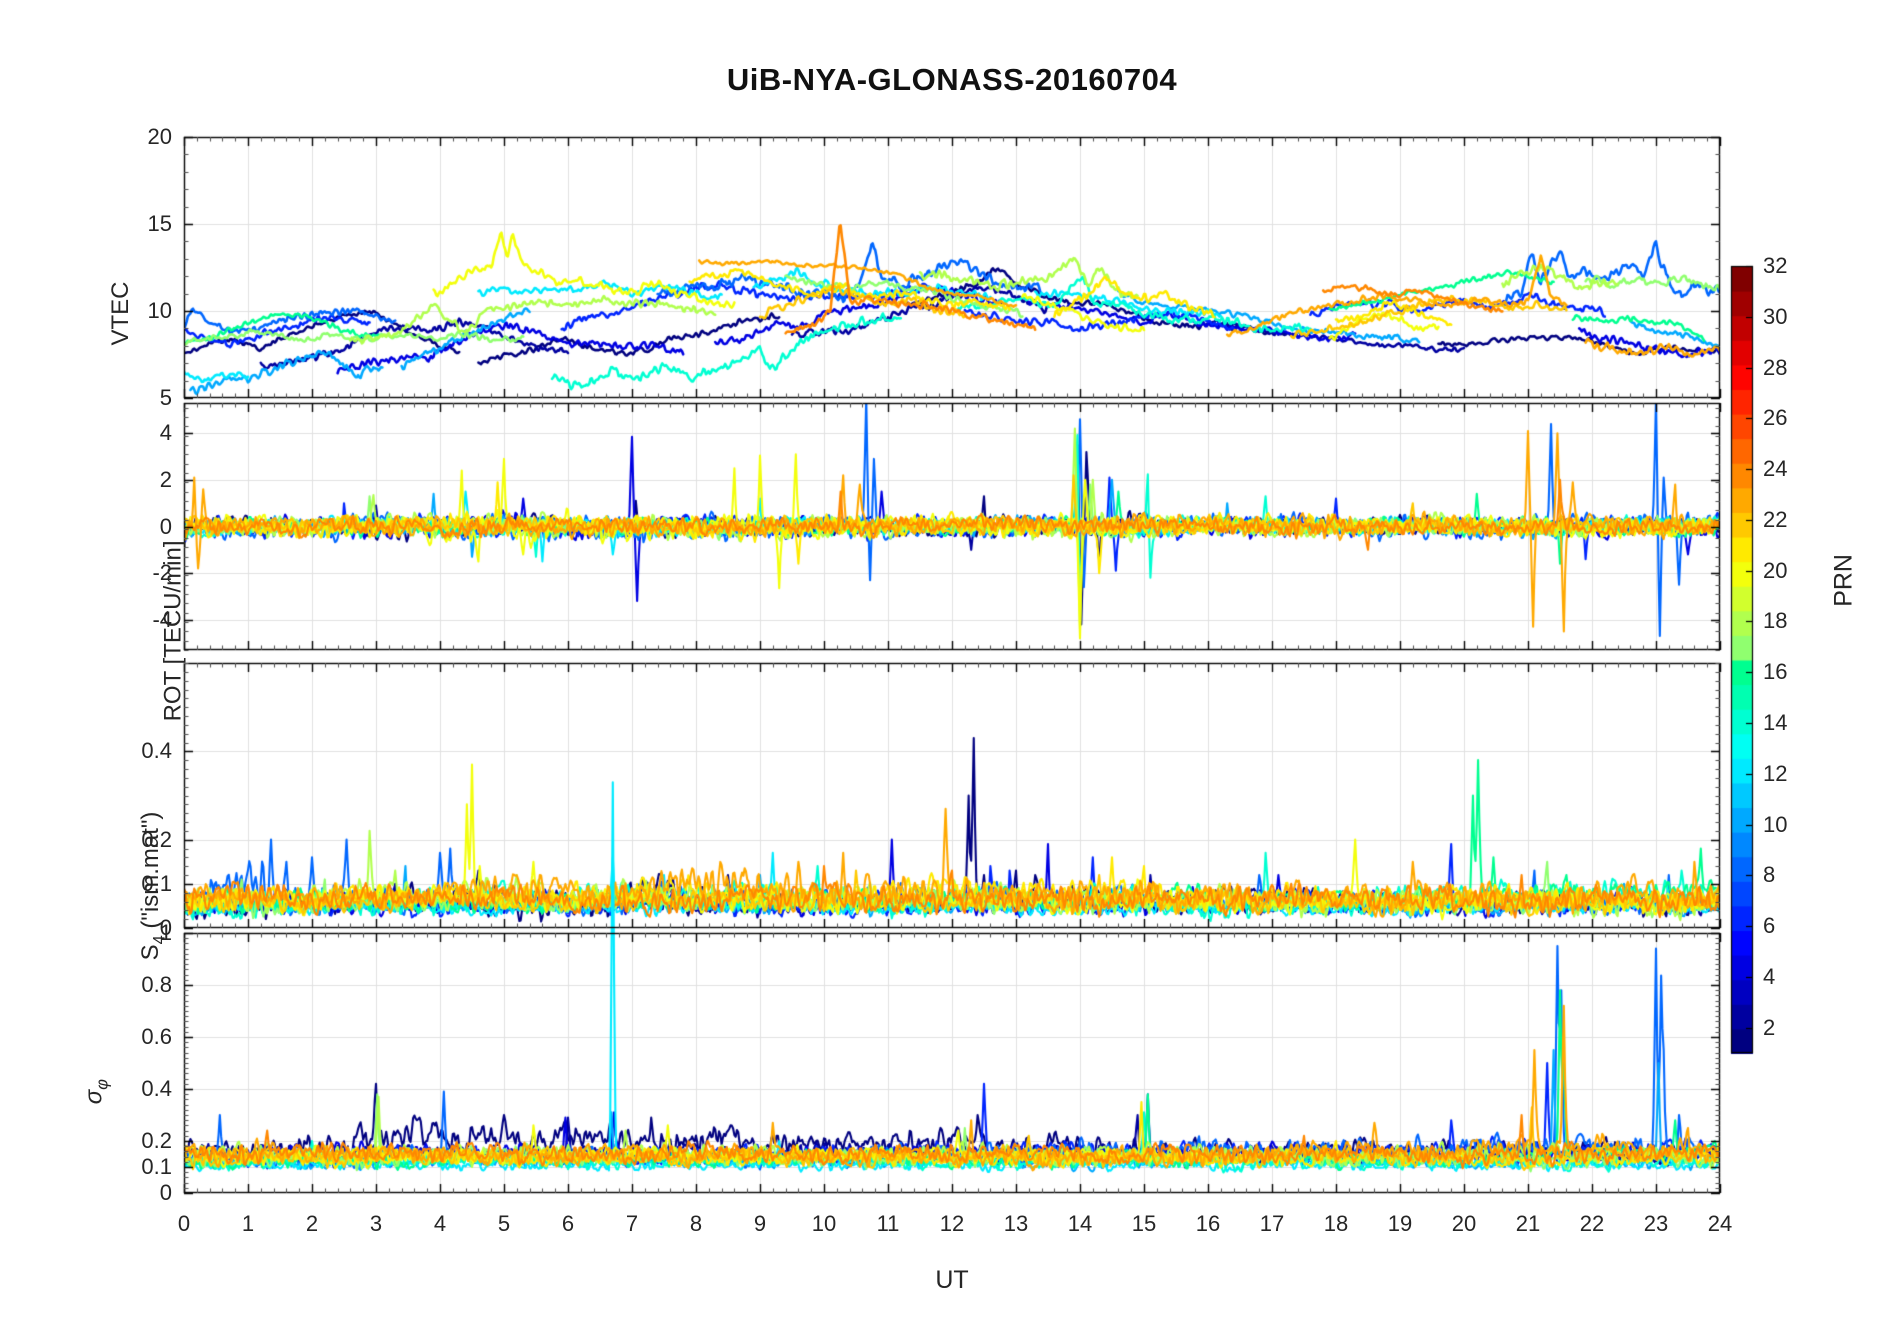 The height and width of the screenshot is (1330, 1902). I want to click on y-axis-label-sigma-phi: σφ, so click(96, 1092).